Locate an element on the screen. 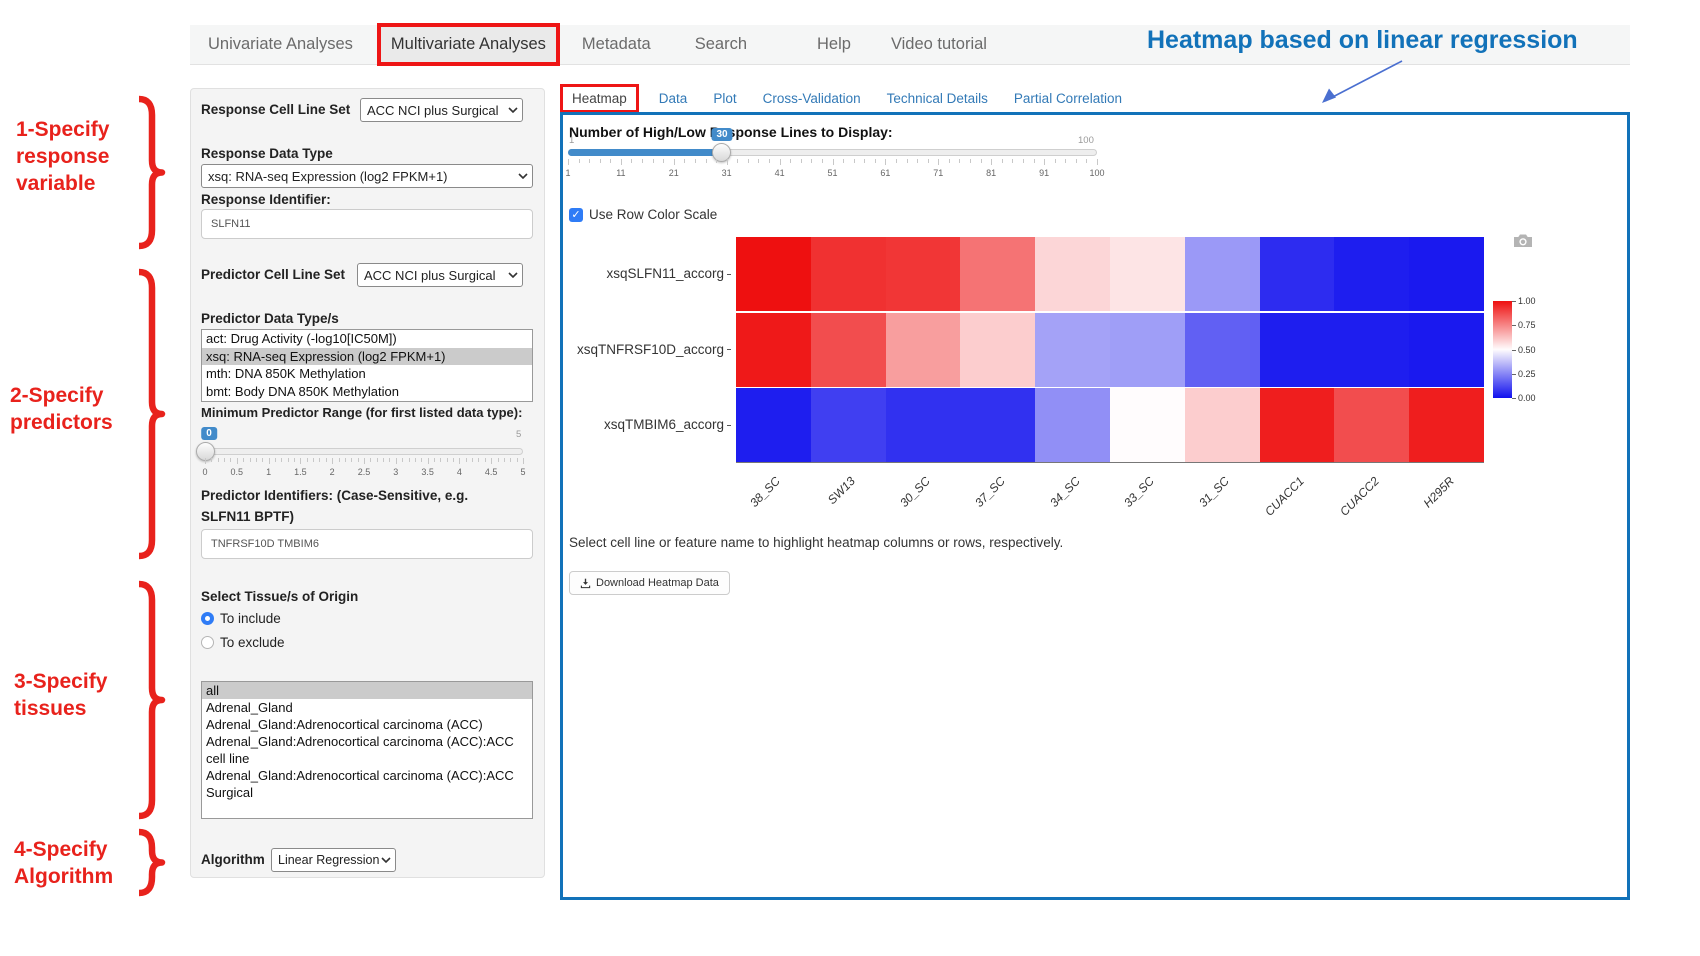  heatmap-column-label: 31_SC is located at coordinates (1214, 492).